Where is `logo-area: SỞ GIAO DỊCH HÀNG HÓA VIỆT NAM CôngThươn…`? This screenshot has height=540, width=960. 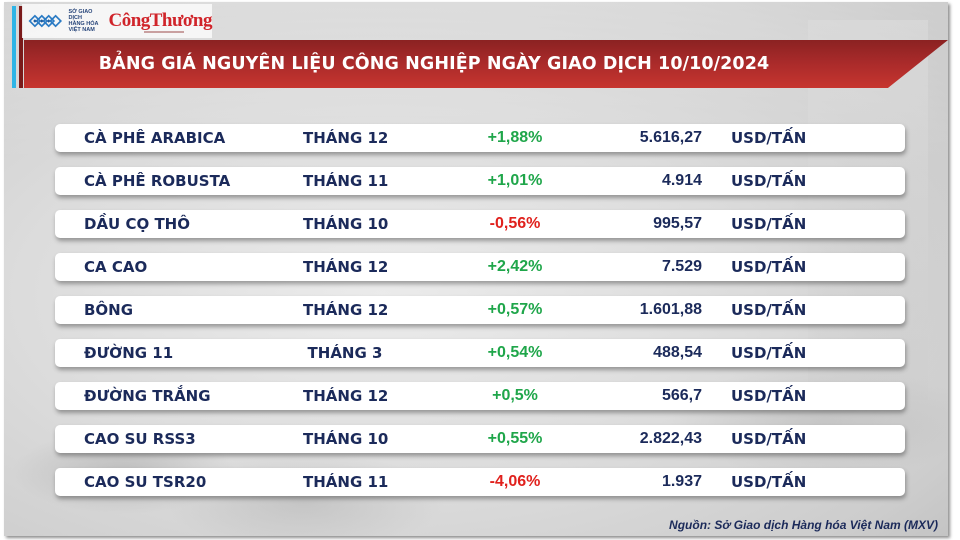 logo-area: SỞ GIAO DỊCH HÀNG HÓA VIỆT NAM CôngThươn… is located at coordinates (117, 21).